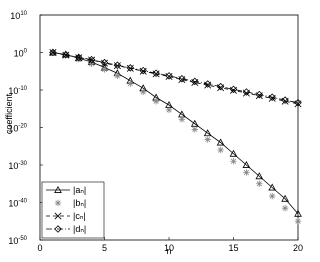  I want to click on x-tick-label: 15, so click(233, 248).